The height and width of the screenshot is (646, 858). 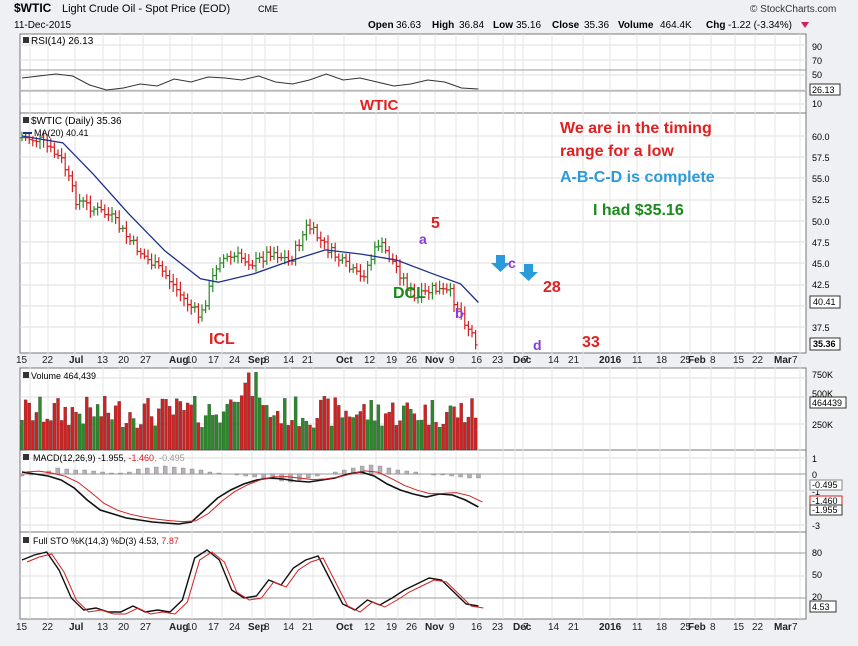 What do you see at coordinates (816, 492) in the screenshot?
I see `macd-tick: -1` at bounding box center [816, 492].